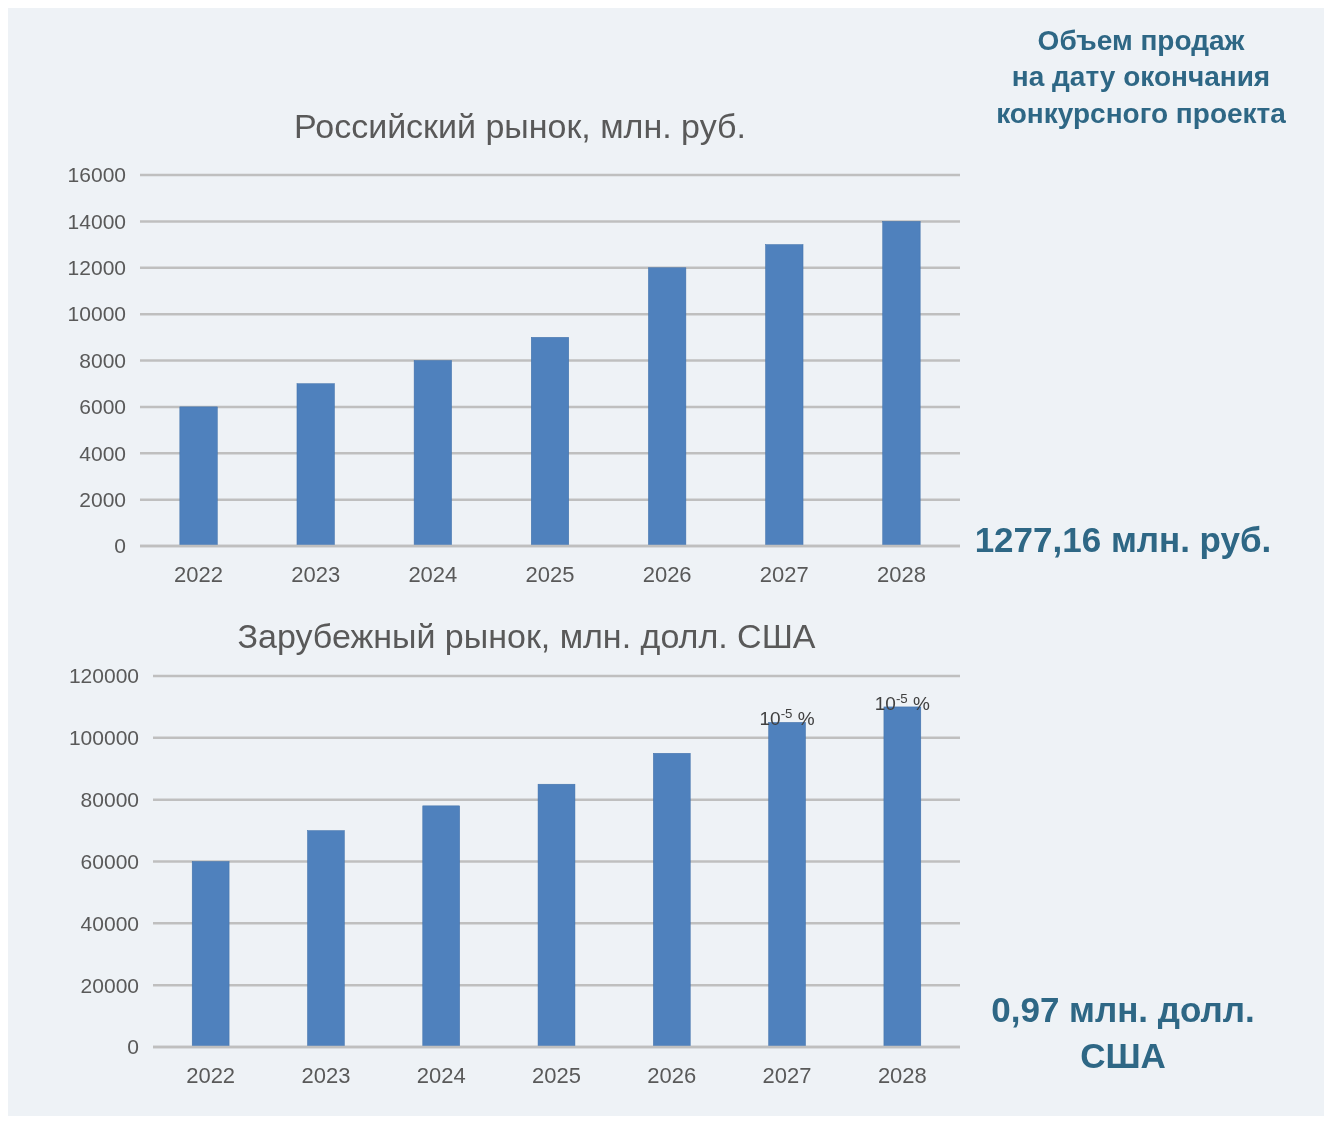 The image size is (1332, 1124). Describe the element at coordinates (1123, 539) in the screenshot. I see `text: 1277,16 млн. руб.` at that location.